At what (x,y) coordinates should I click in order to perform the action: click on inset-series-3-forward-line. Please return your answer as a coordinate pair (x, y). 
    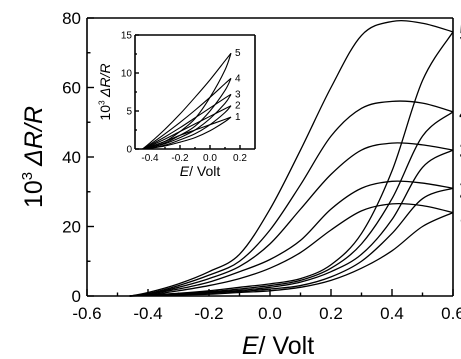
    Looking at the image, I should click on (187, 121).